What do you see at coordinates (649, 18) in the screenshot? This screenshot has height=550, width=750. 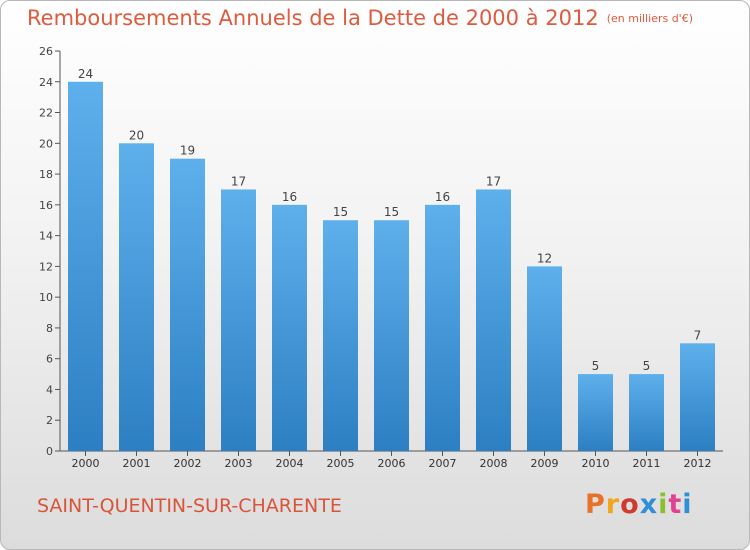 I see `chart-subtitle: (en milliers d'€)` at bounding box center [649, 18].